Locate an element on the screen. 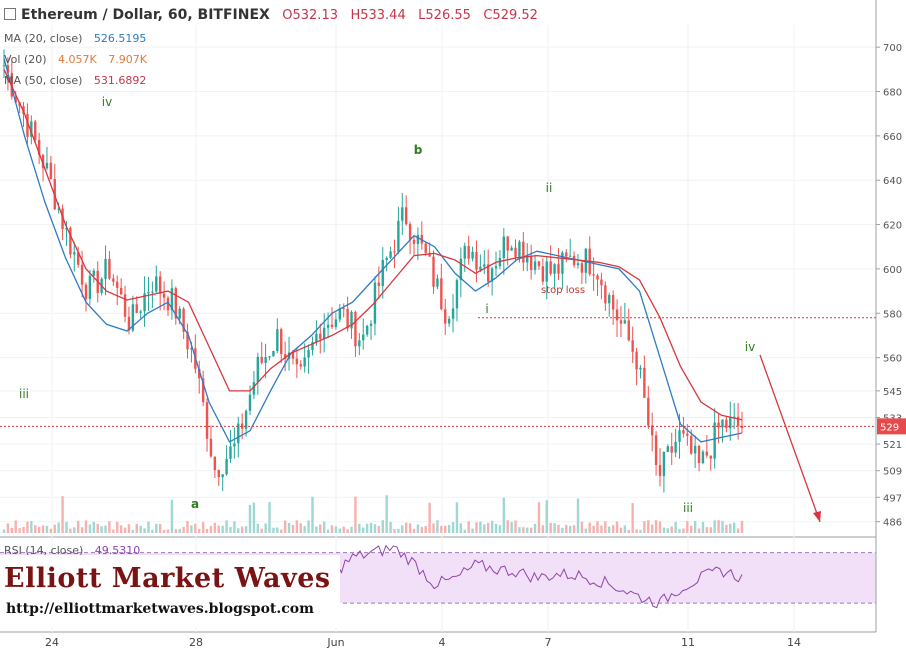  ma20-legend: MA (20, close) 526.5195 is located at coordinates (75, 38).